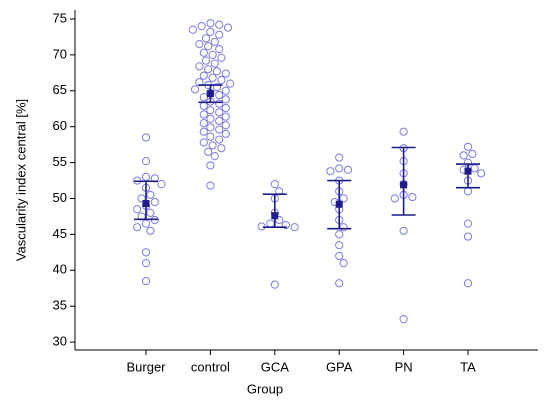 Image resolution: width=550 pixels, height=404 pixels. Describe the element at coordinates (60, 53) in the screenshot. I see `y-tick-label: 70` at that location.